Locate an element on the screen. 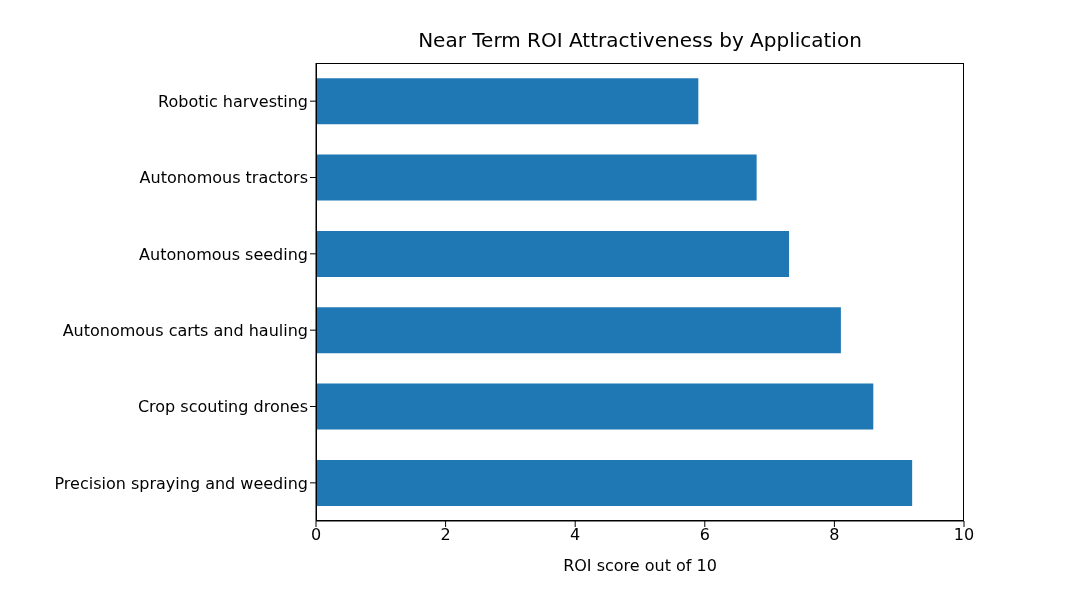 Image resolution: width=1089 pixels, height=597 pixels. x-tick-label: 4 is located at coordinates (575, 535).